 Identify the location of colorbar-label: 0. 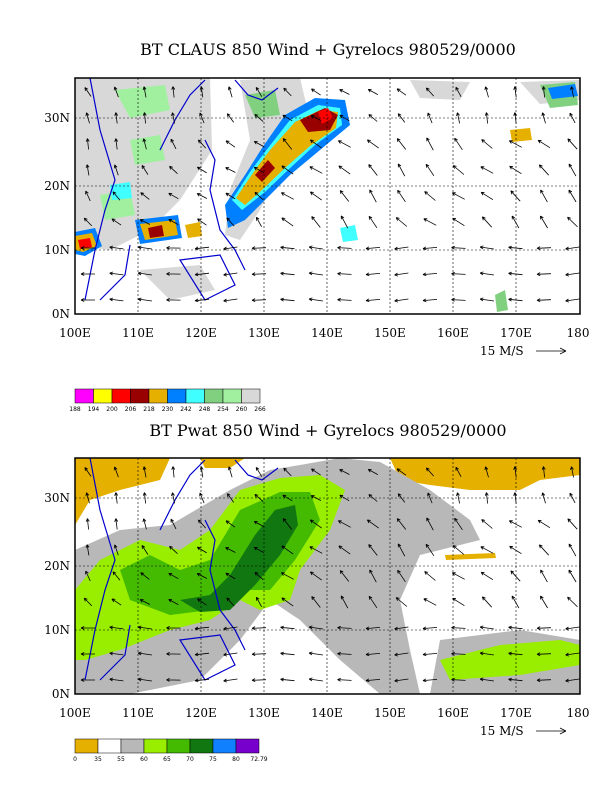
(75, 759).